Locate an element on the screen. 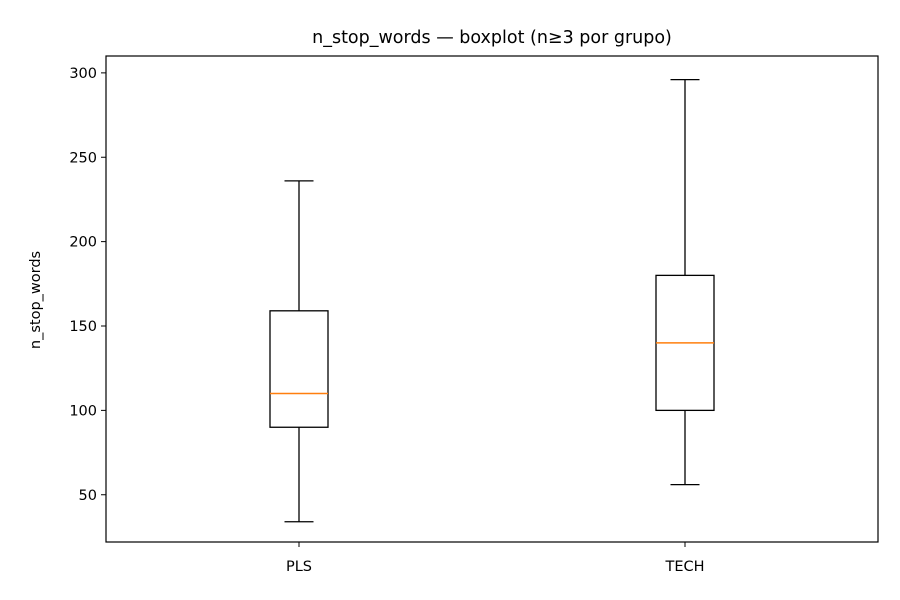  x-tick-label: TECH is located at coordinates (684, 567).